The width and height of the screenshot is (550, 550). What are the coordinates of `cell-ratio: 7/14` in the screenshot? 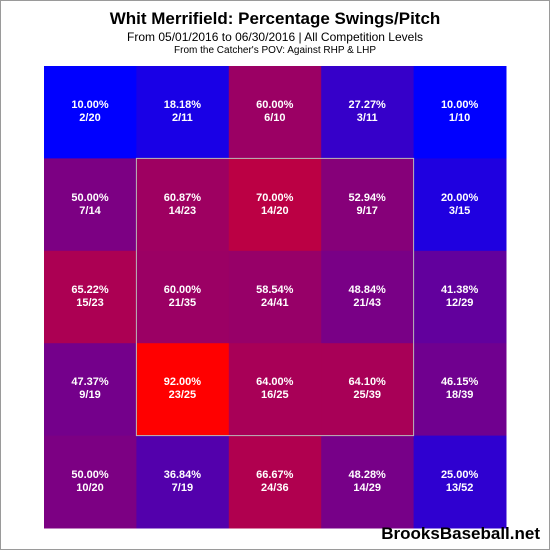 It's located at (90, 210).